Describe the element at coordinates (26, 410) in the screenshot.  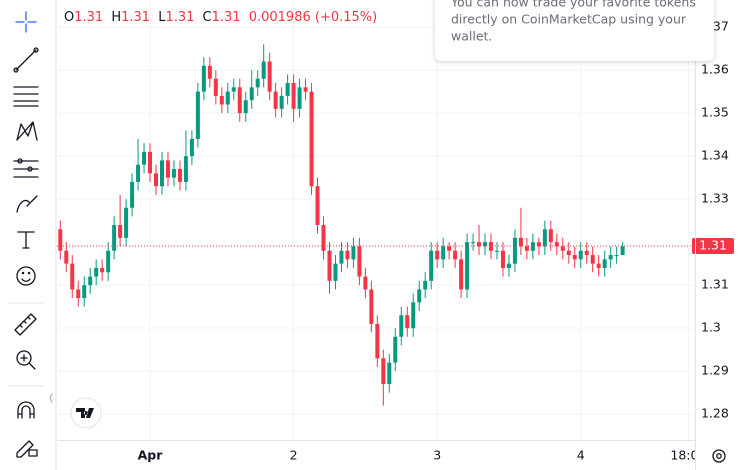
I see `magnet-tool` at that location.